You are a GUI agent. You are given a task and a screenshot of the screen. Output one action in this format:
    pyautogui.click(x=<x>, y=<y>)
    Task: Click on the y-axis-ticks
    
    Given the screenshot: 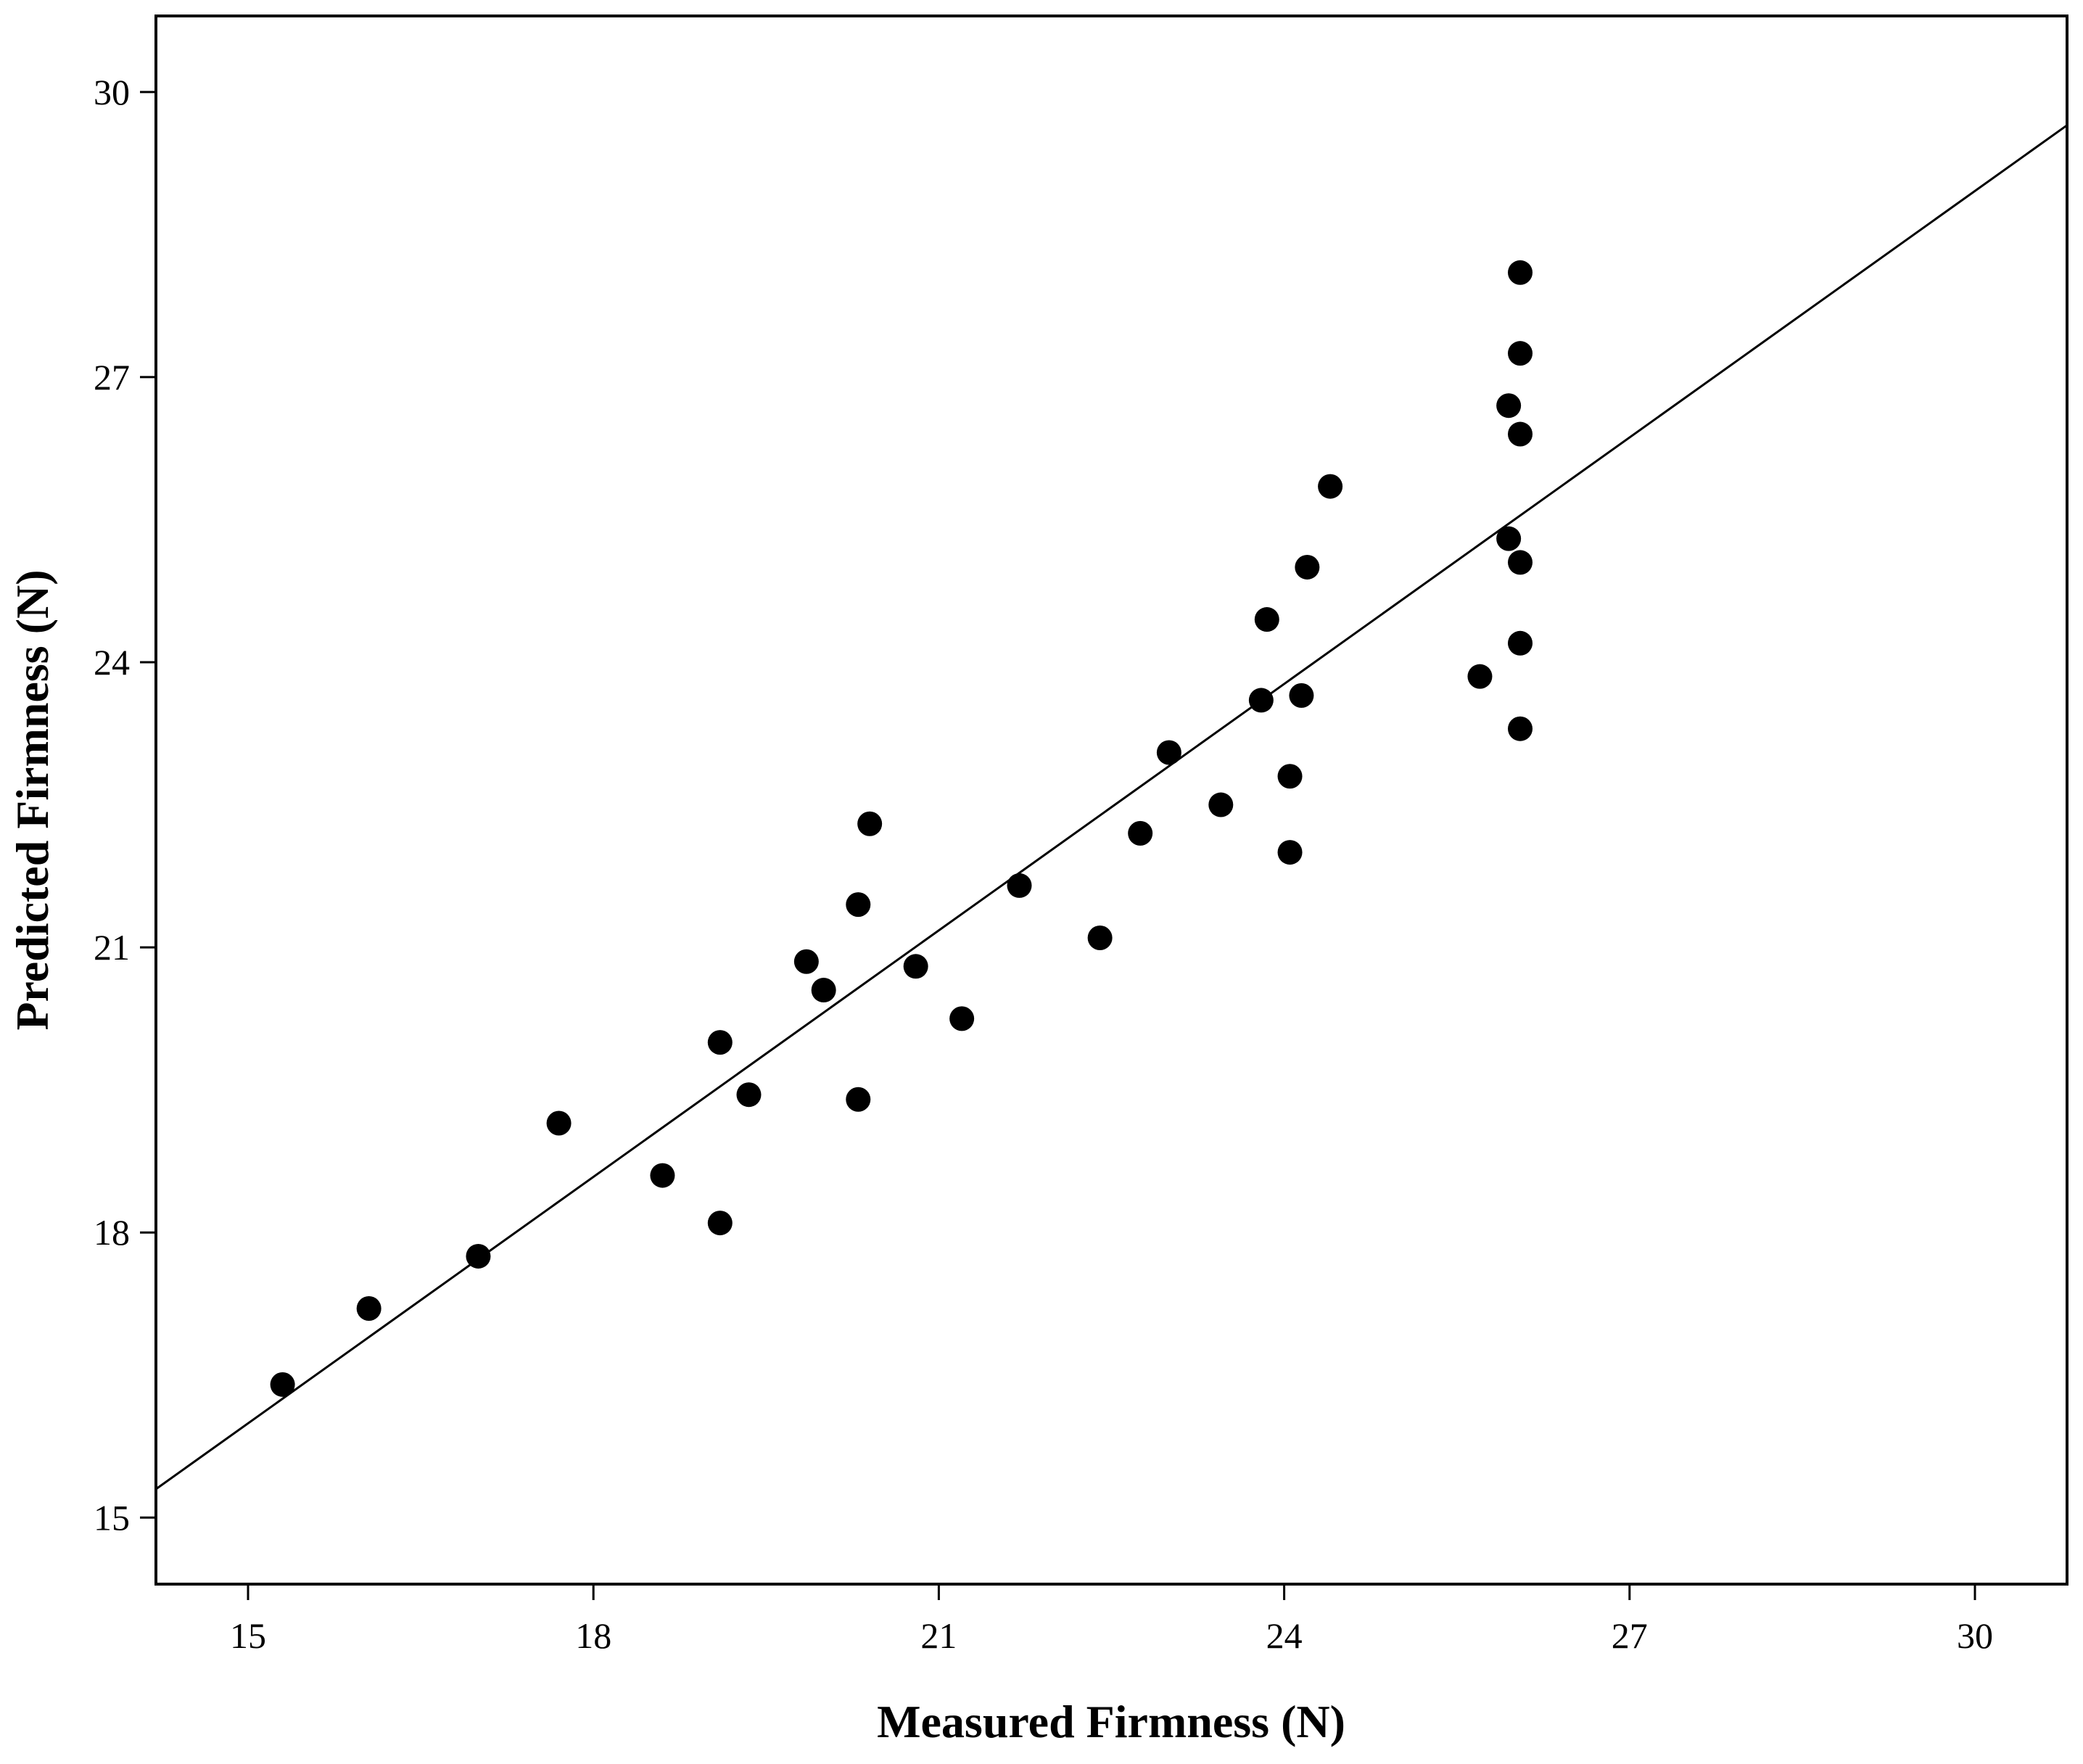 What is the action you would take?
    pyautogui.click(x=148, y=805)
    